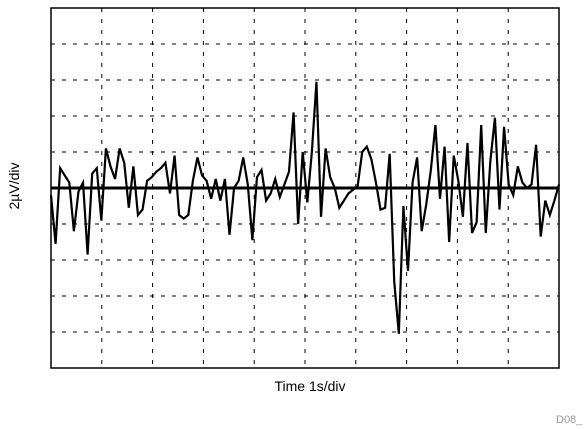  I want to click on x-axis-label: Time 1s/div, so click(310, 386).